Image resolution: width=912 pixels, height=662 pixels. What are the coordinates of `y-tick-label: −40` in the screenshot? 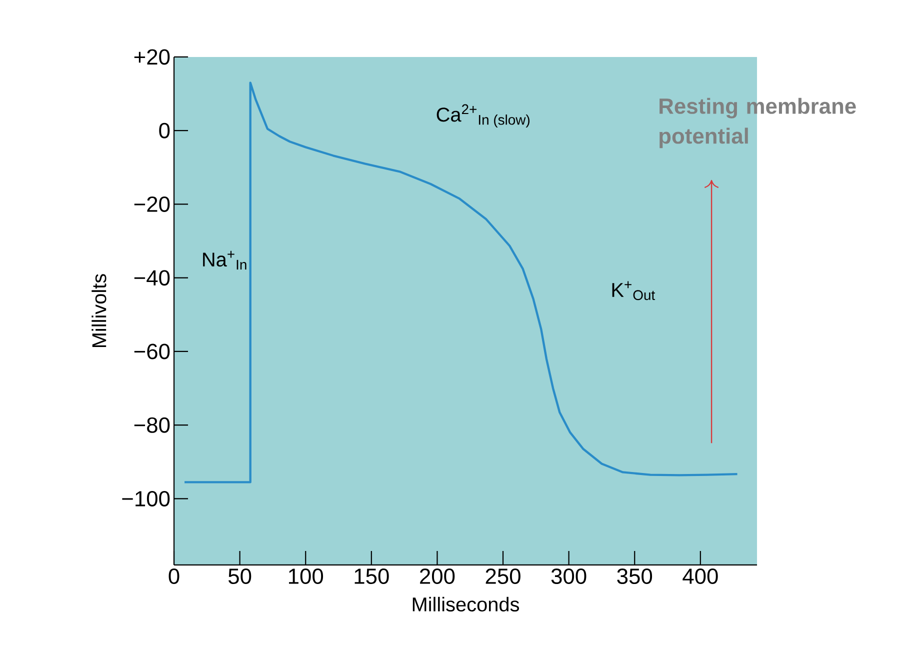 It's located at (152, 278).